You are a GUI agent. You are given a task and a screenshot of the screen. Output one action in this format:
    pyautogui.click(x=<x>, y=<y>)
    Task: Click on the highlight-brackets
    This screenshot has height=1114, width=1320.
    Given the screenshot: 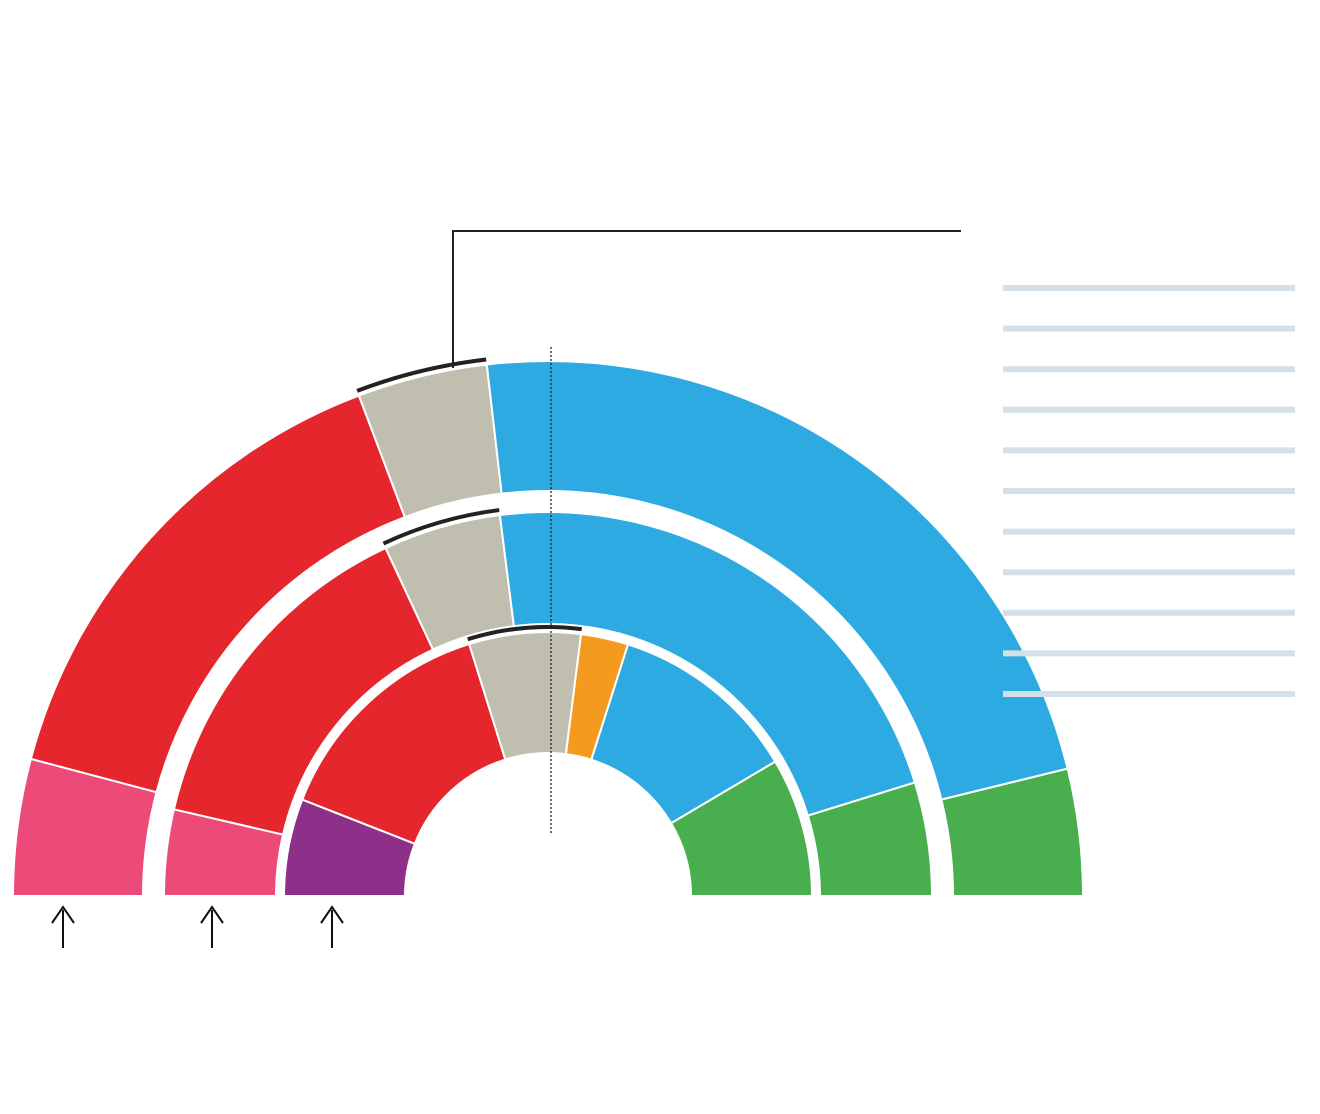 What is the action you would take?
    pyautogui.click(x=469, y=499)
    